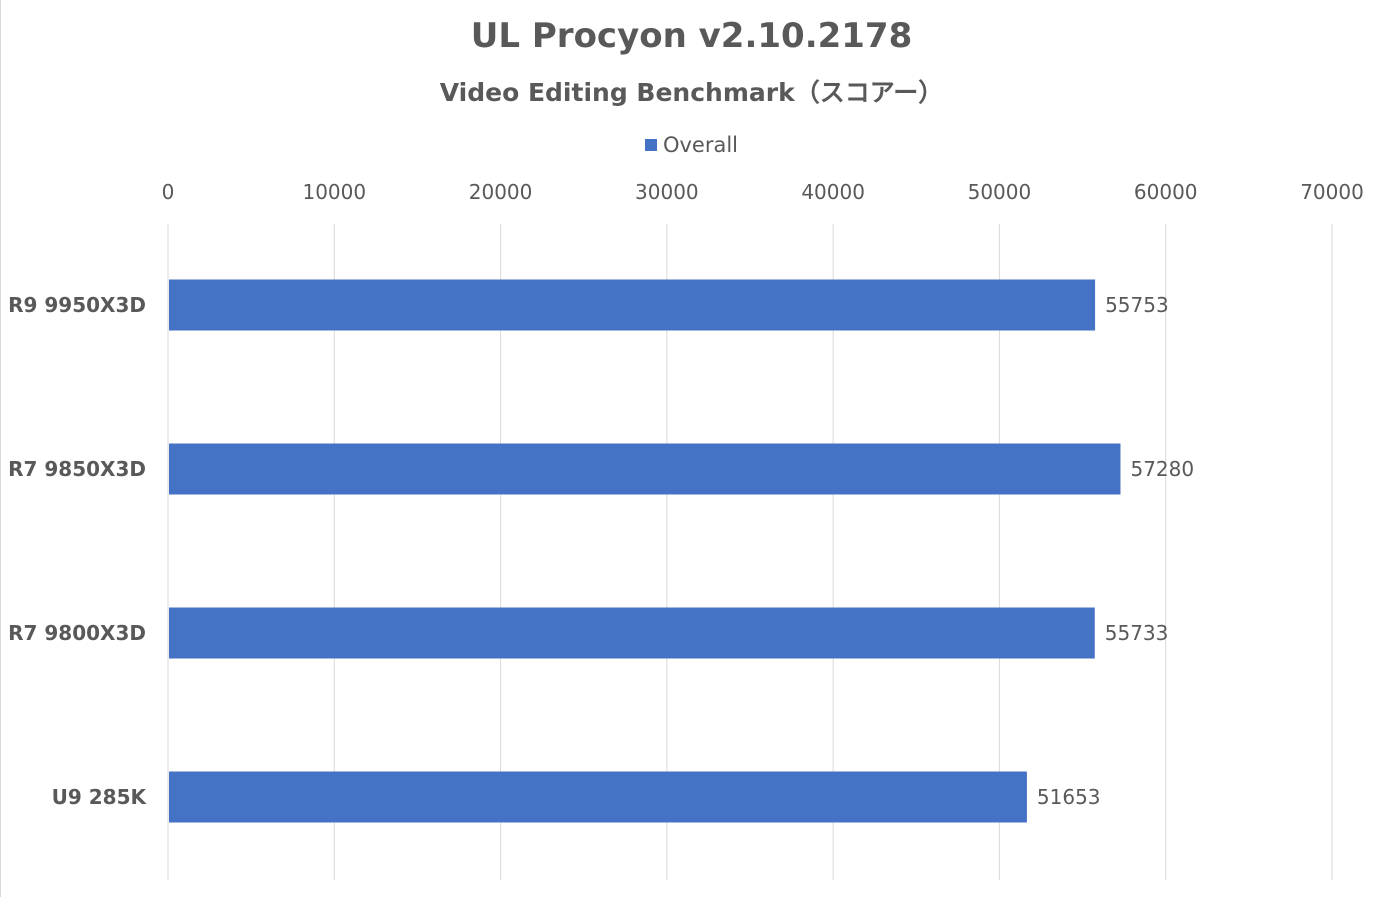 Image resolution: width=1381 pixels, height=897 pixels. I want to click on legend: Overall, so click(691, 145).